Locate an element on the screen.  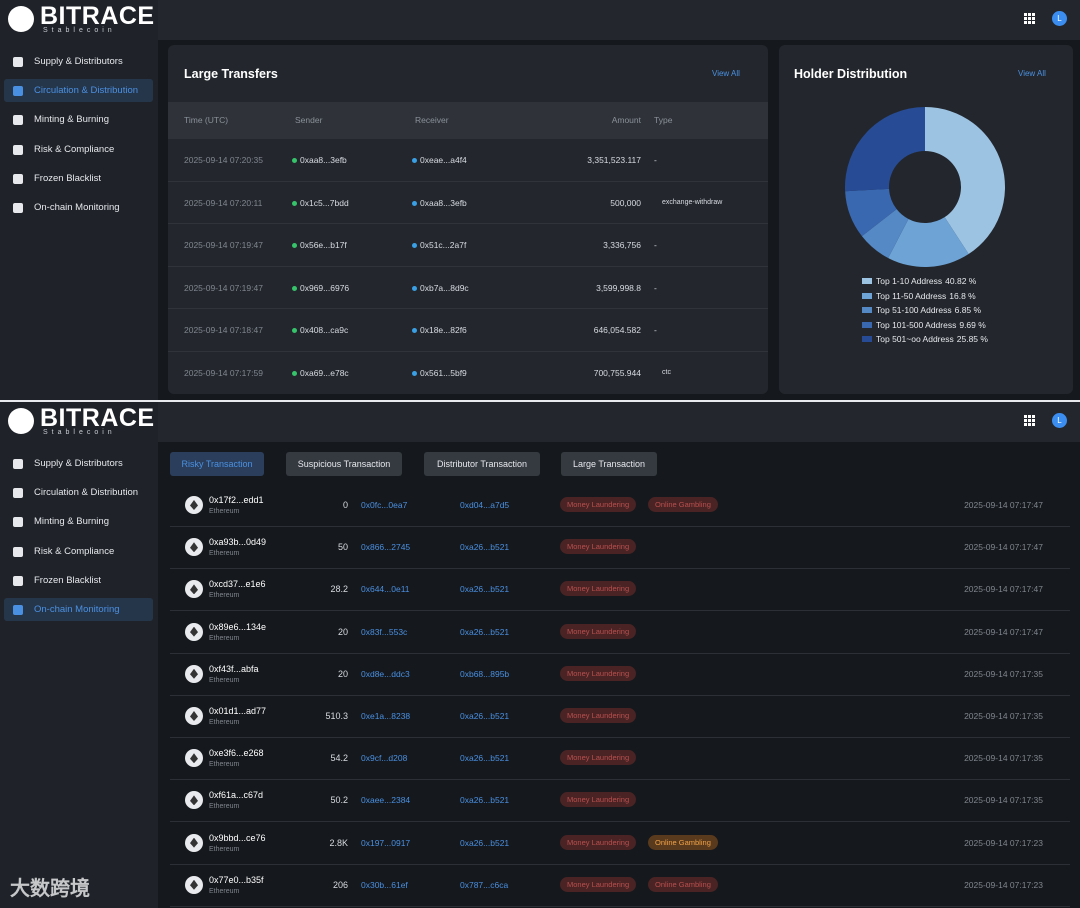
tx-from: 0x0fc...0ea7 is located at coordinates (384, 505).